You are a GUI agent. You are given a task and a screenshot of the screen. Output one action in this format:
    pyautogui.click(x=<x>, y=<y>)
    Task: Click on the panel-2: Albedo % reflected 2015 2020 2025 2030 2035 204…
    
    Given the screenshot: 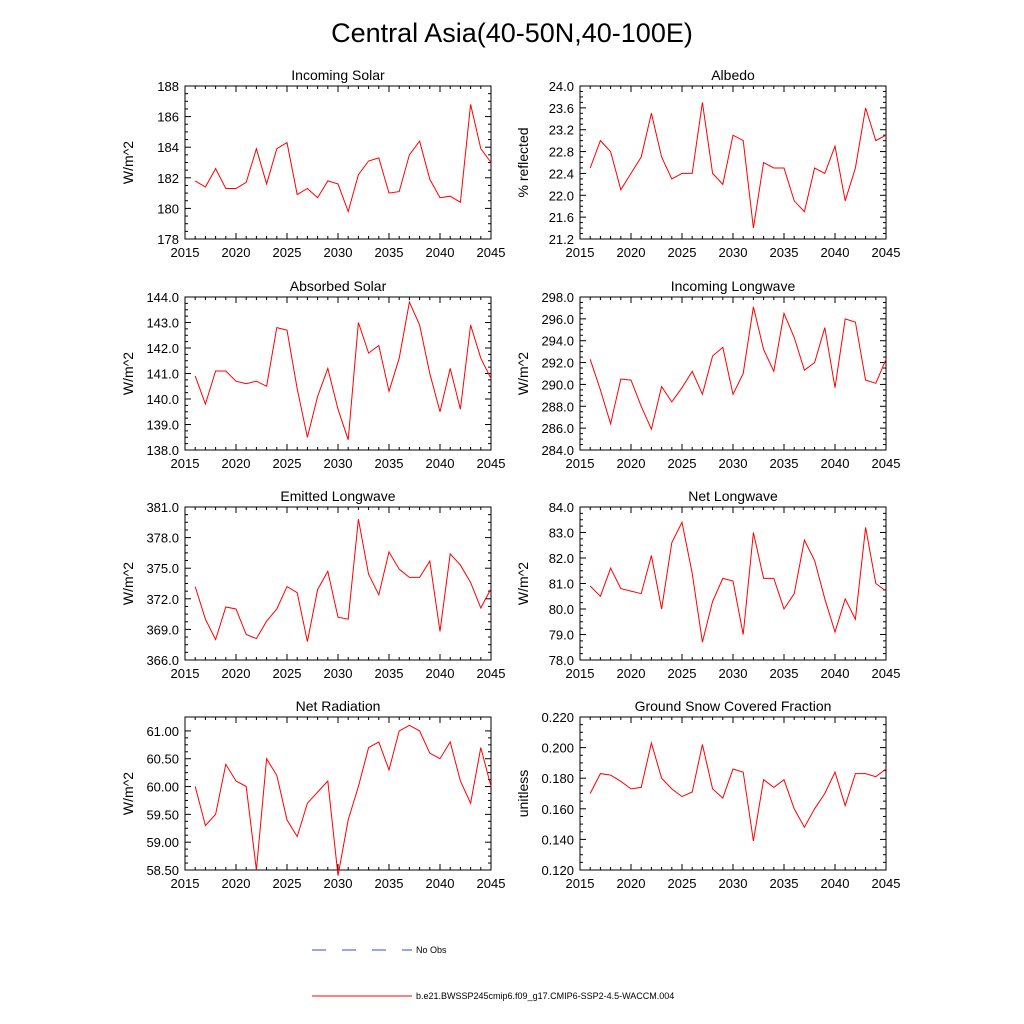 What is the action you would take?
    pyautogui.click(x=707, y=163)
    